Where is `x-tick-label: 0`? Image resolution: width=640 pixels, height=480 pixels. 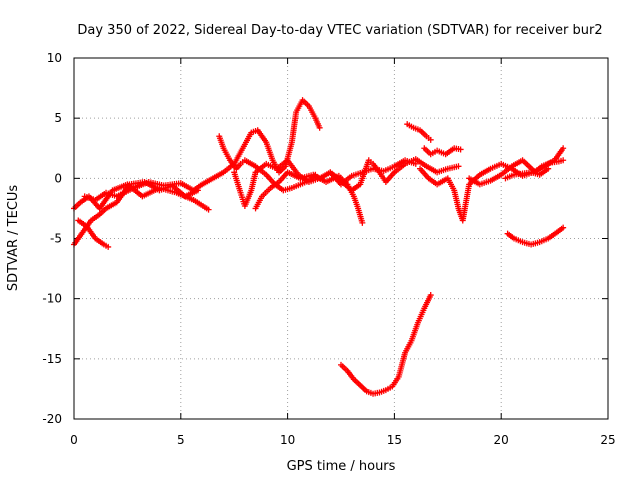 x-tick-label: 0 is located at coordinates (74, 440).